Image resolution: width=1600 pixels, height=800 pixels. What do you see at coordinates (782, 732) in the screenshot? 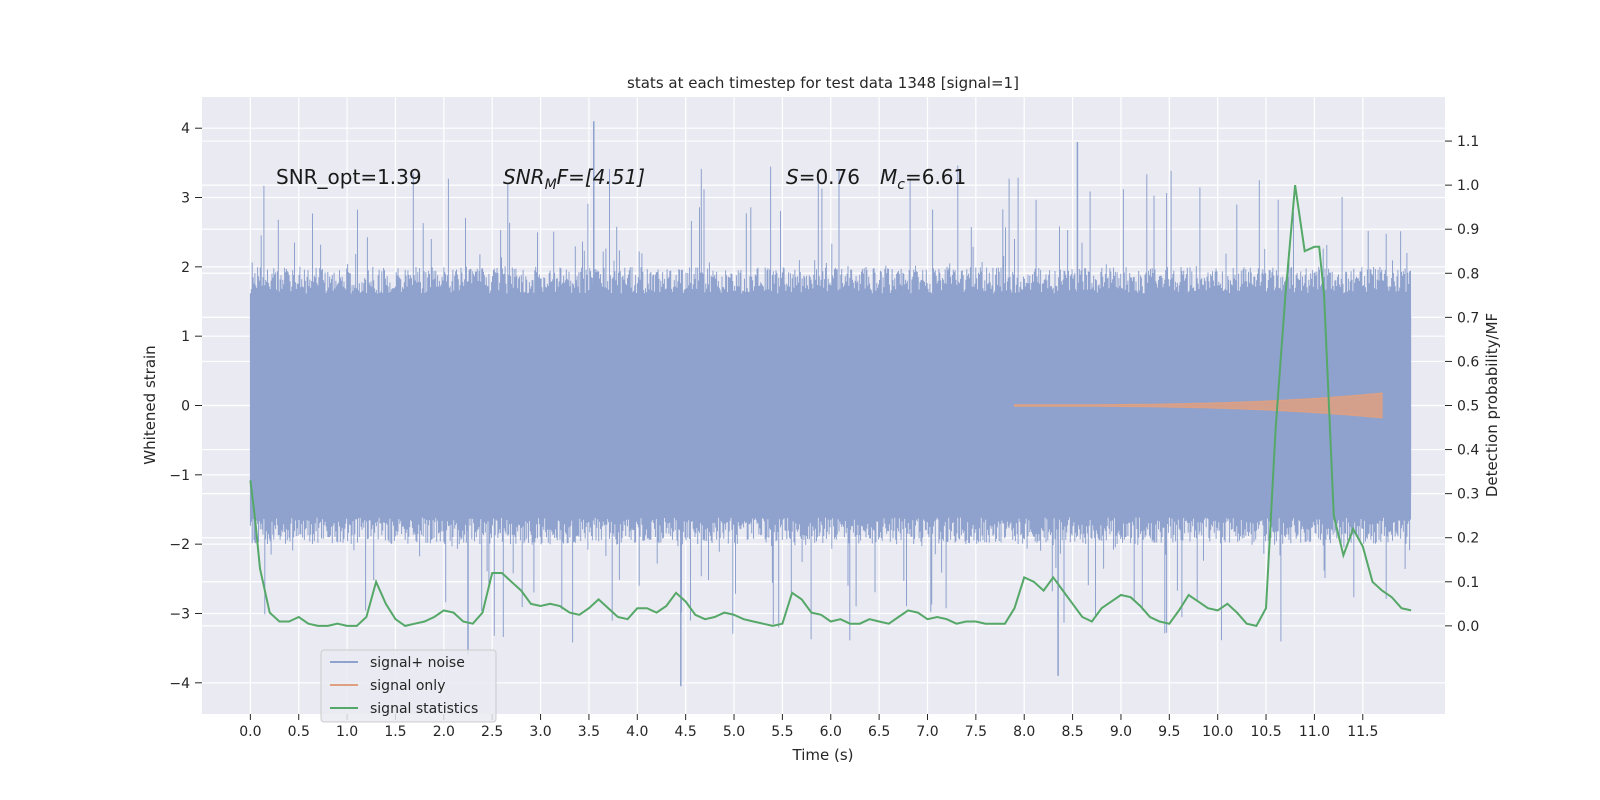
I see `x-tick-label-11: 5.5` at bounding box center [782, 732].